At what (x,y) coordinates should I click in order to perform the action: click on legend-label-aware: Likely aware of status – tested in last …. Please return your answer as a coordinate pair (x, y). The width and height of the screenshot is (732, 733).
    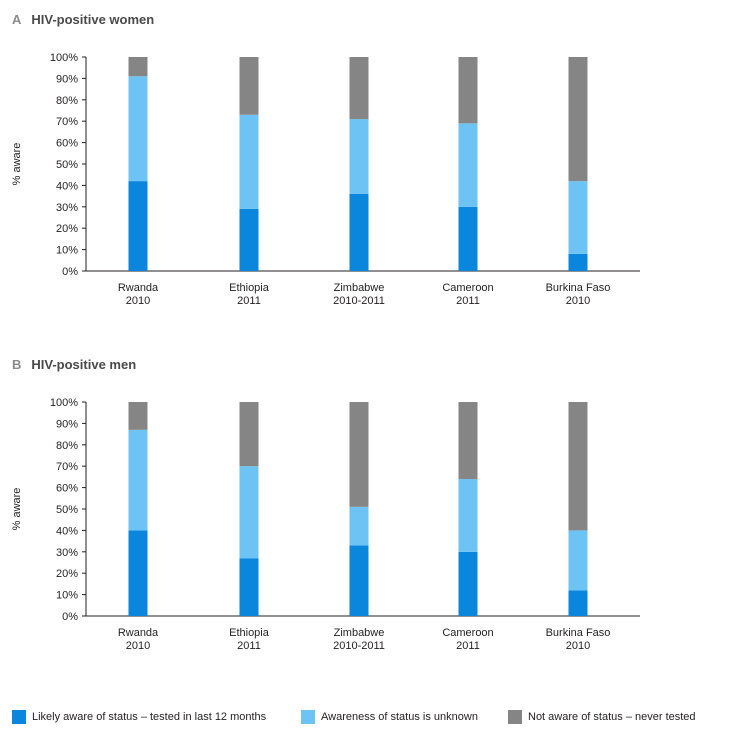
    Looking at the image, I should click on (149, 717).